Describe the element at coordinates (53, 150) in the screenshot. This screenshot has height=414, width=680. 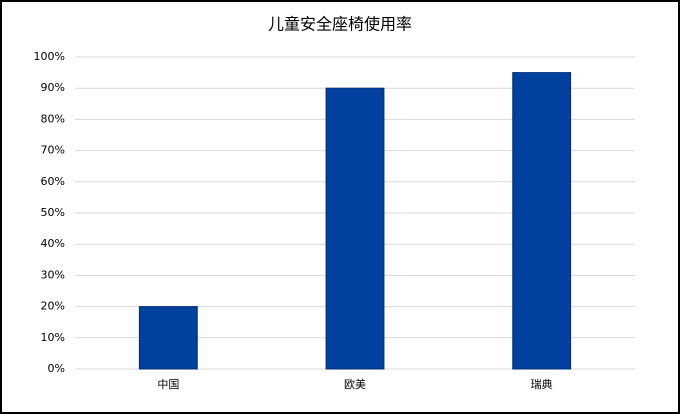
I see `y-tick-label: 70%` at that location.